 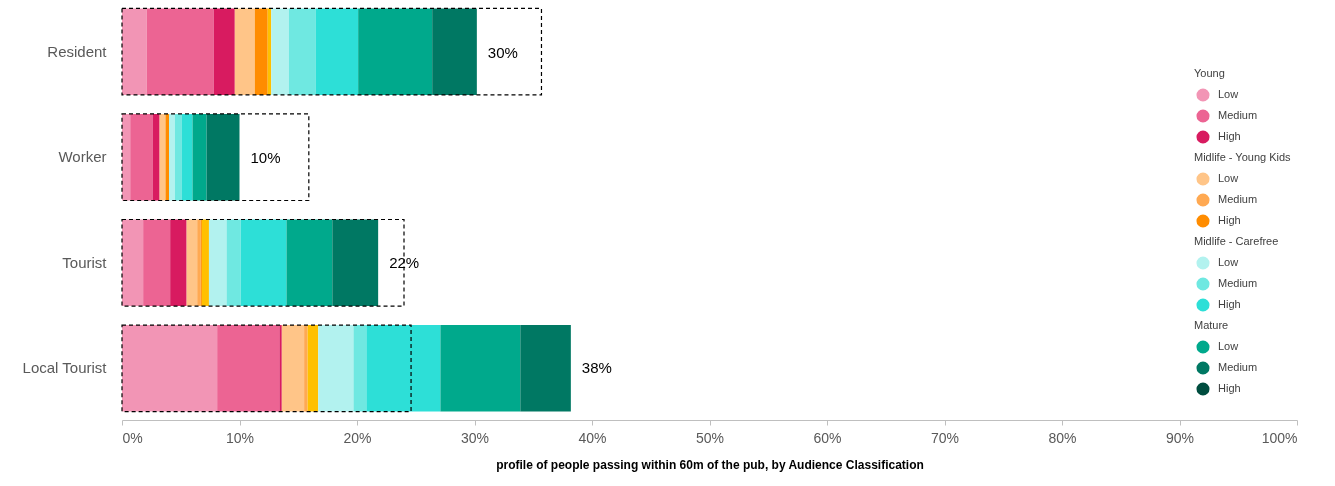 What do you see at coordinates (1062, 437) in the screenshot?
I see `x-tick-label: 80%` at bounding box center [1062, 437].